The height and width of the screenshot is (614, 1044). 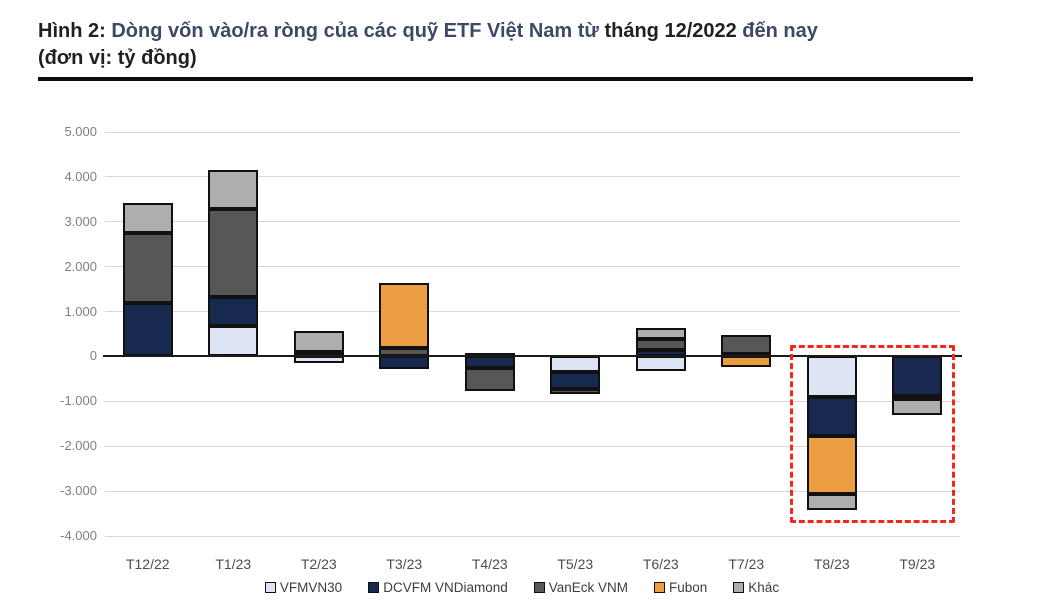 I want to click on x-axis-label-t1-23: T1/23, so click(x=233, y=564).